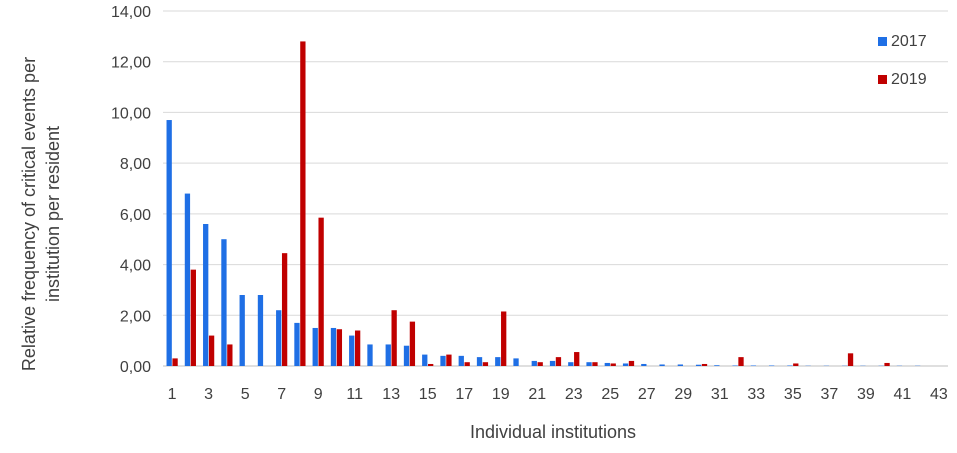 Image resolution: width=957 pixels, height=453 pixels. I want to click on x-tick-label: 41, so click(902, 394).